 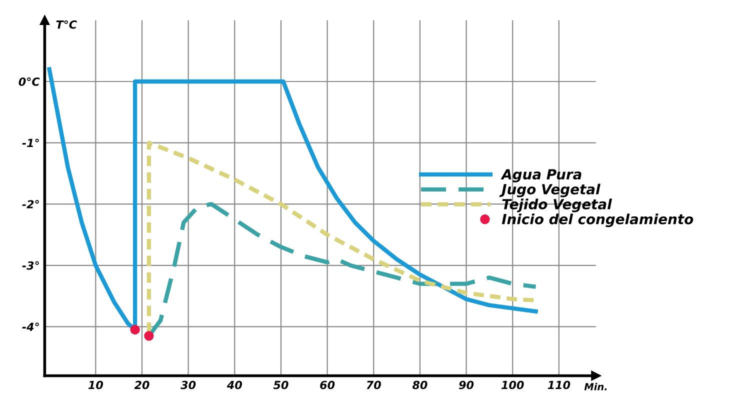 What do you see at coordinates (557, 205) in the screenshot?
I see `legend-label: Tejido Vegetal` at bounding box center [557, 205].